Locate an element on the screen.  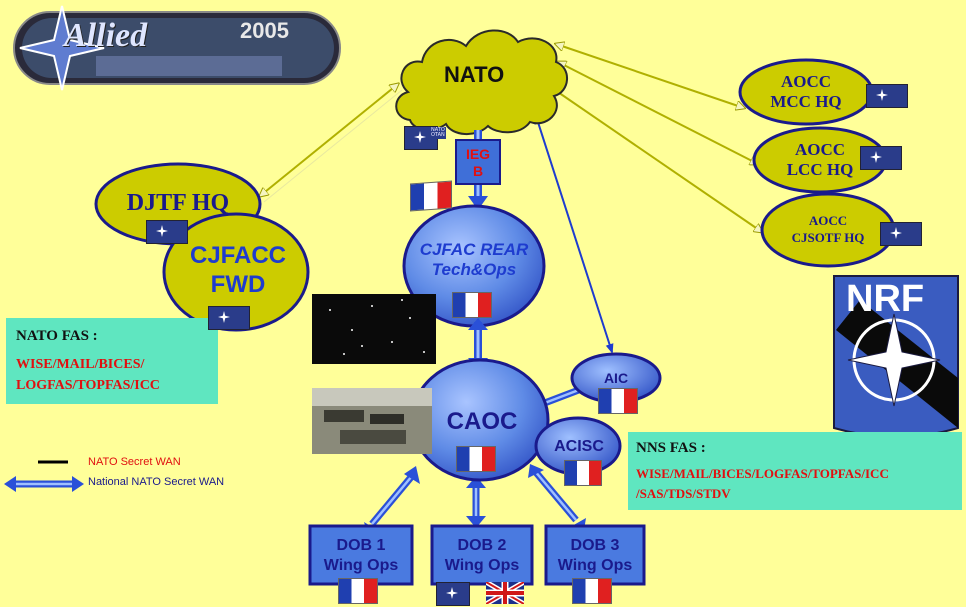
caoc-label: CAOC is located at coordinates (482, 421).